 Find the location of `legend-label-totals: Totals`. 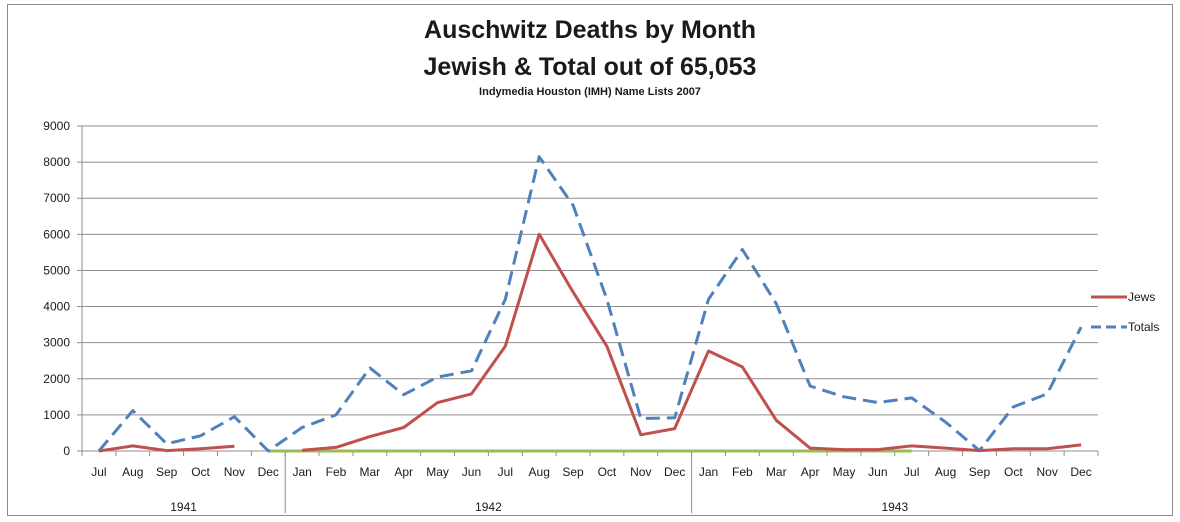

legend-label-totals: Totals is located at coordinates (1143, 327).